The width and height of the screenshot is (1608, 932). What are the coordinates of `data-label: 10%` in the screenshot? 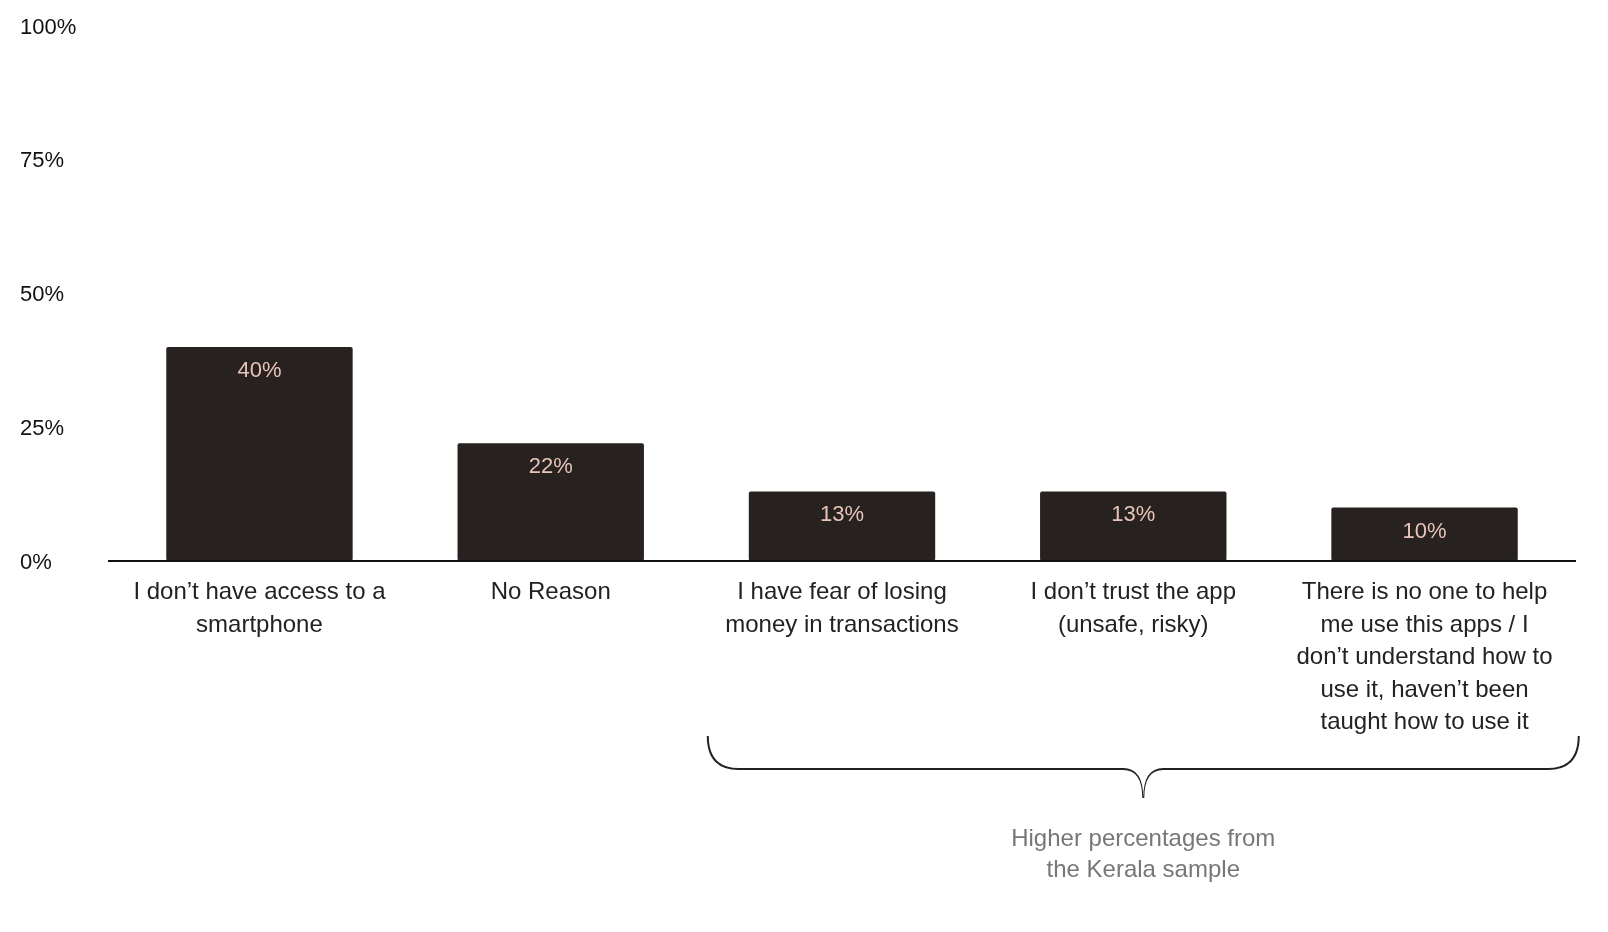 It's located at (1424, 530).